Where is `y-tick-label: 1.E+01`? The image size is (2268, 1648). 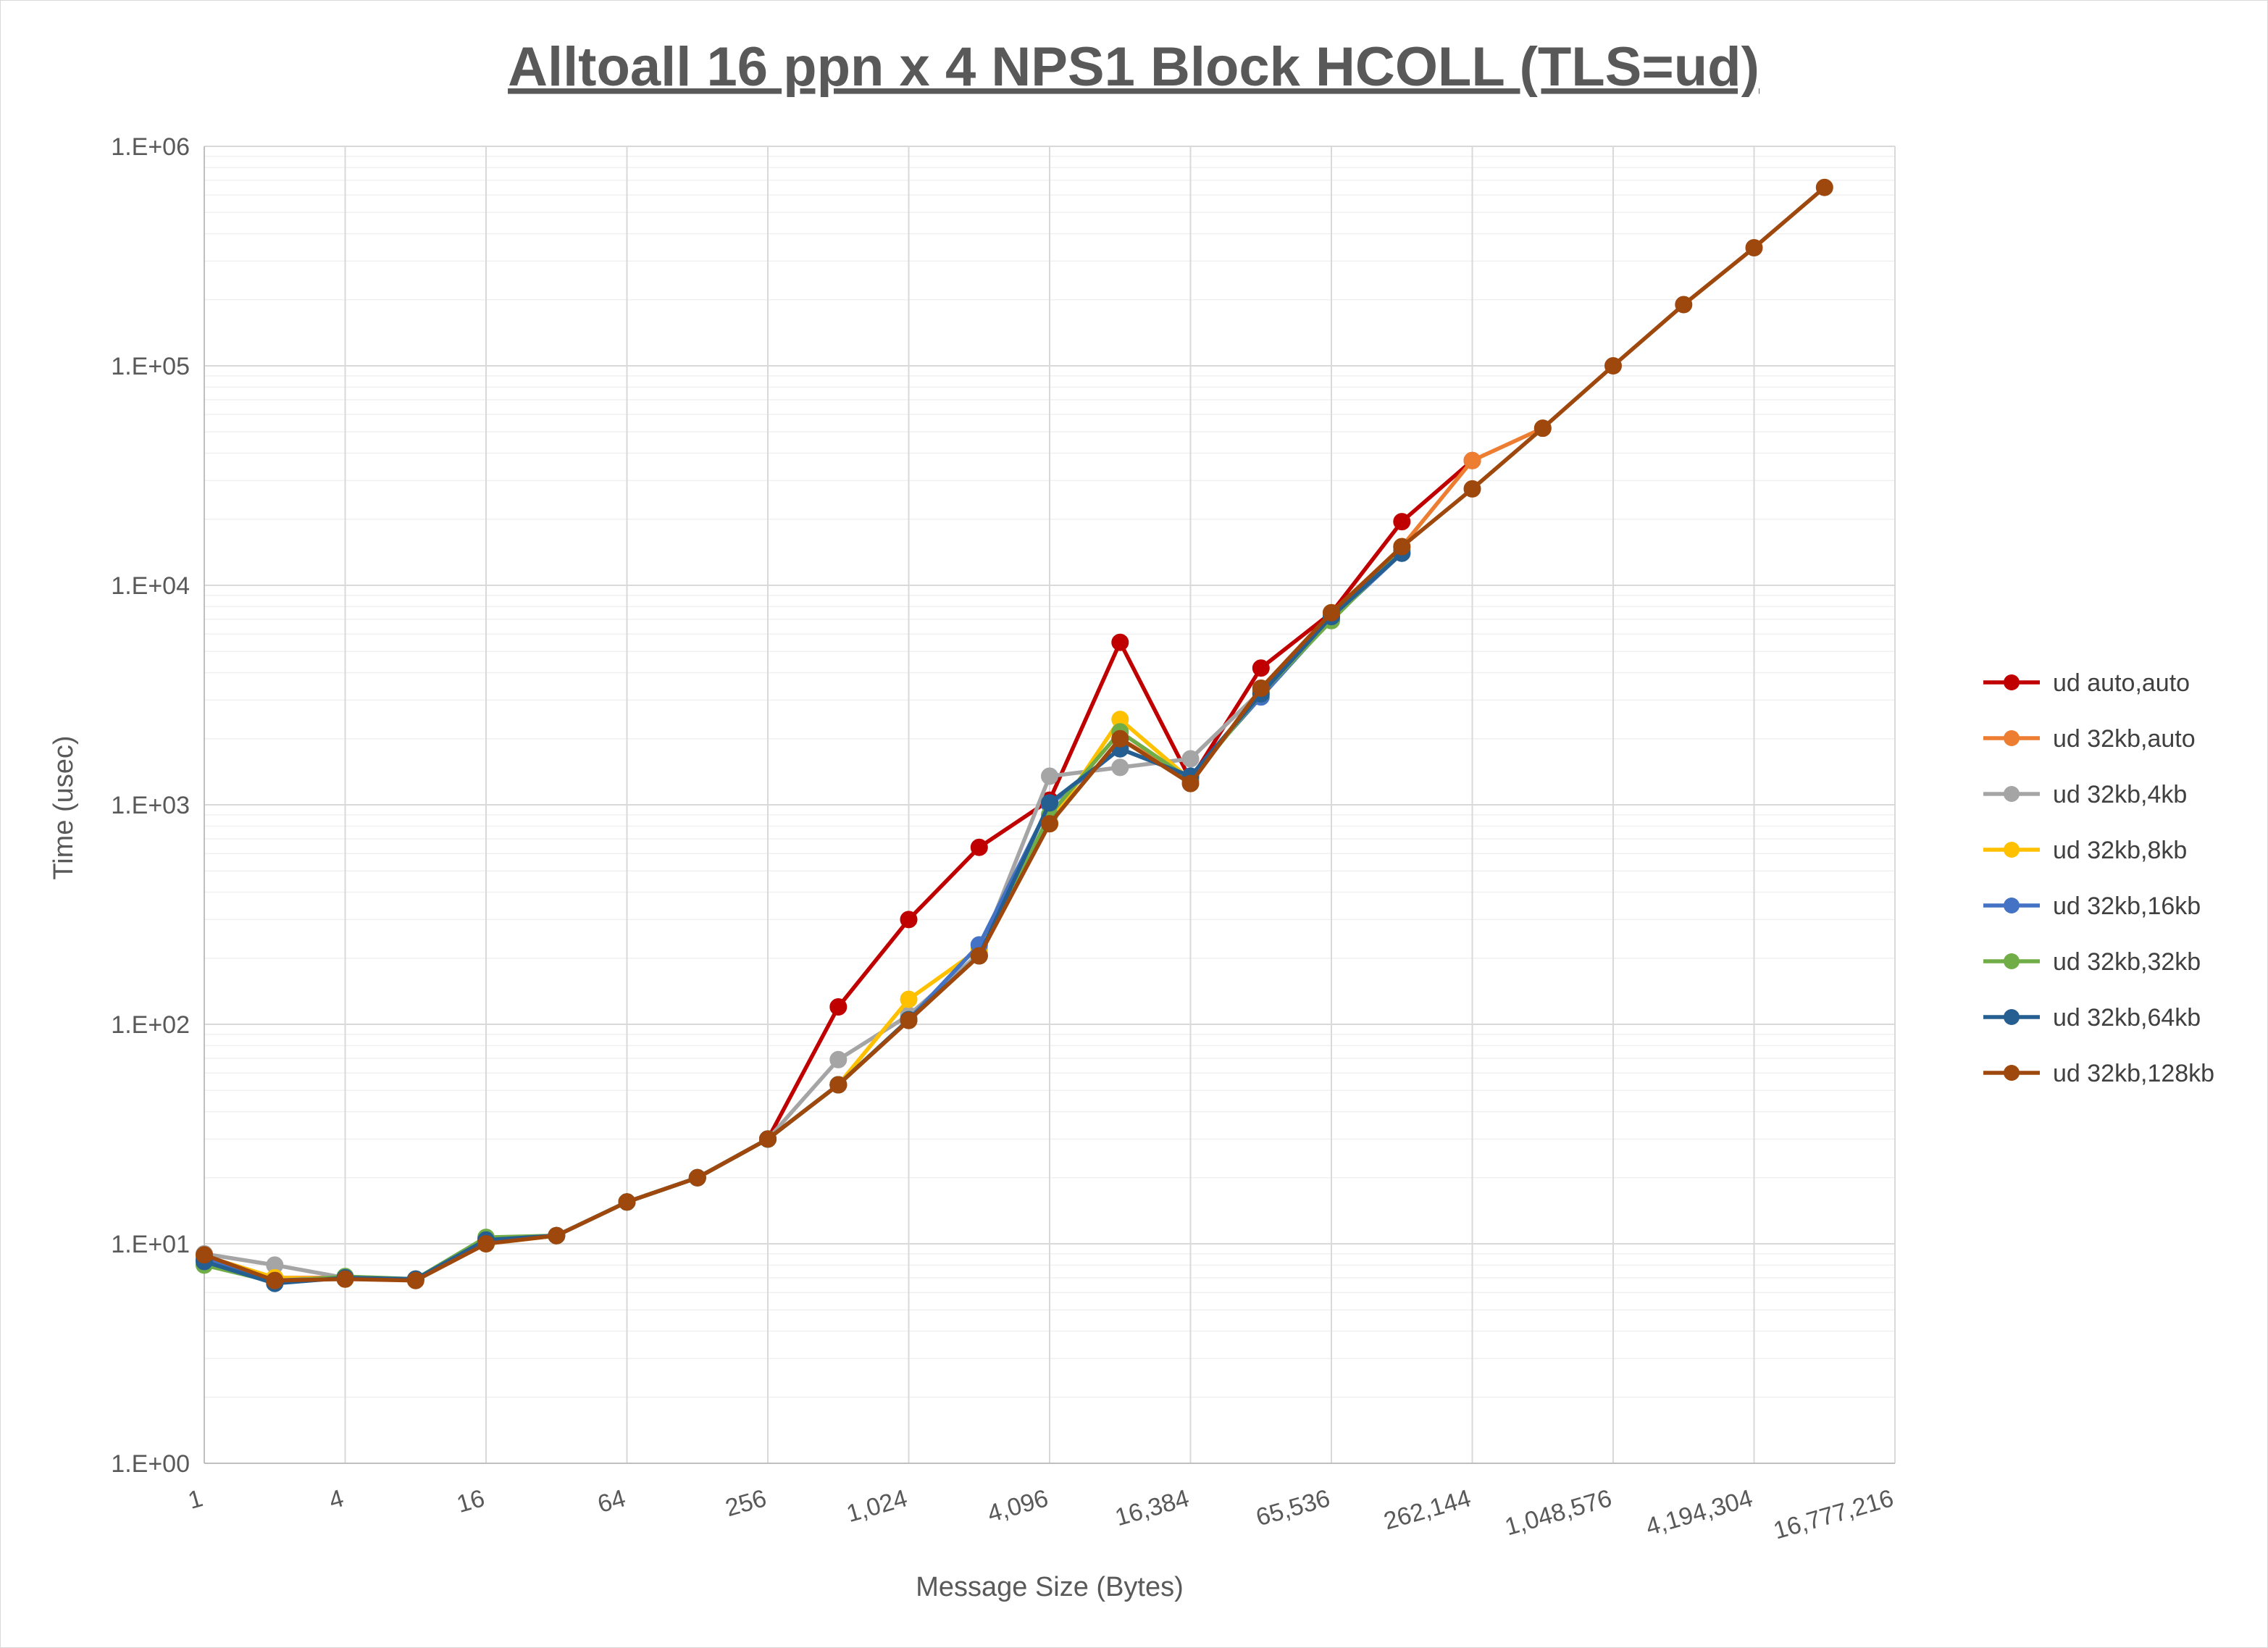
y-tick-label: 1.E+01 is located at coordinates (151, 1244).